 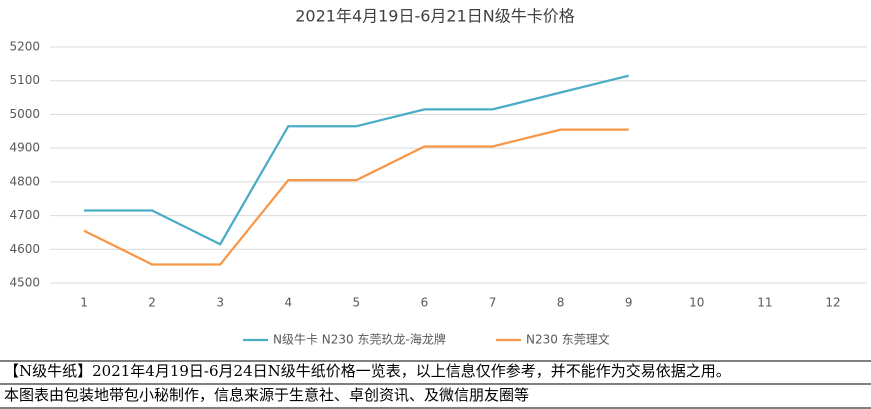 What do you see at coordinates (24, 80) in the screenshot?
I see `y-tick-label: 5100` at bounding box center [24, 80].